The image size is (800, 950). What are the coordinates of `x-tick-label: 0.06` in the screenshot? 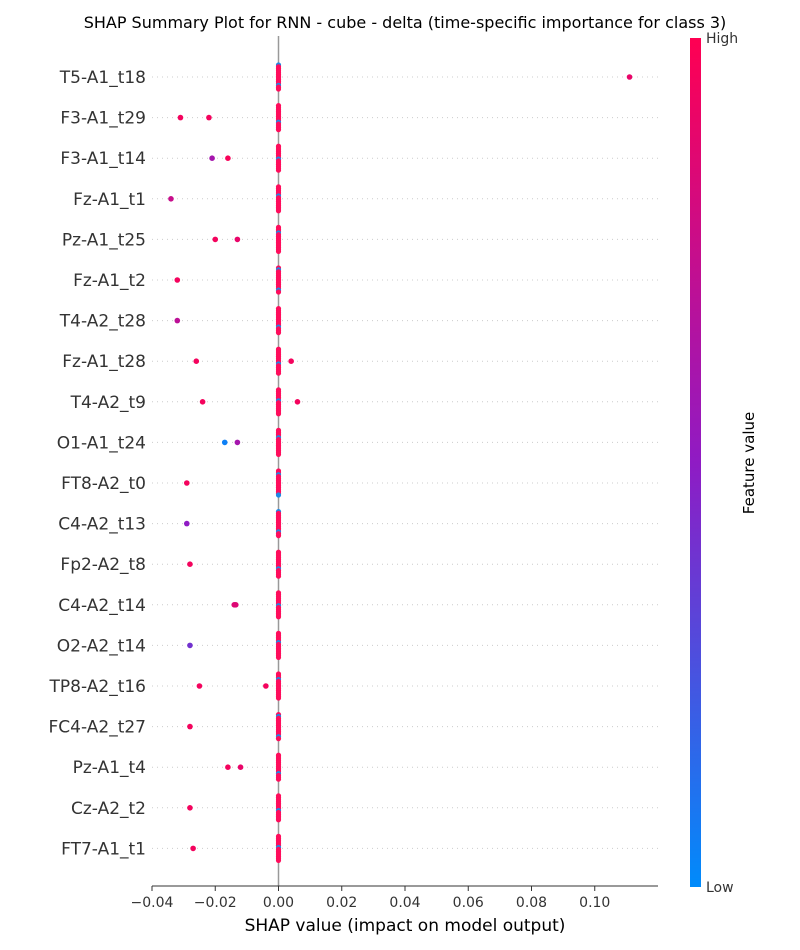 It's located at (468, 903).